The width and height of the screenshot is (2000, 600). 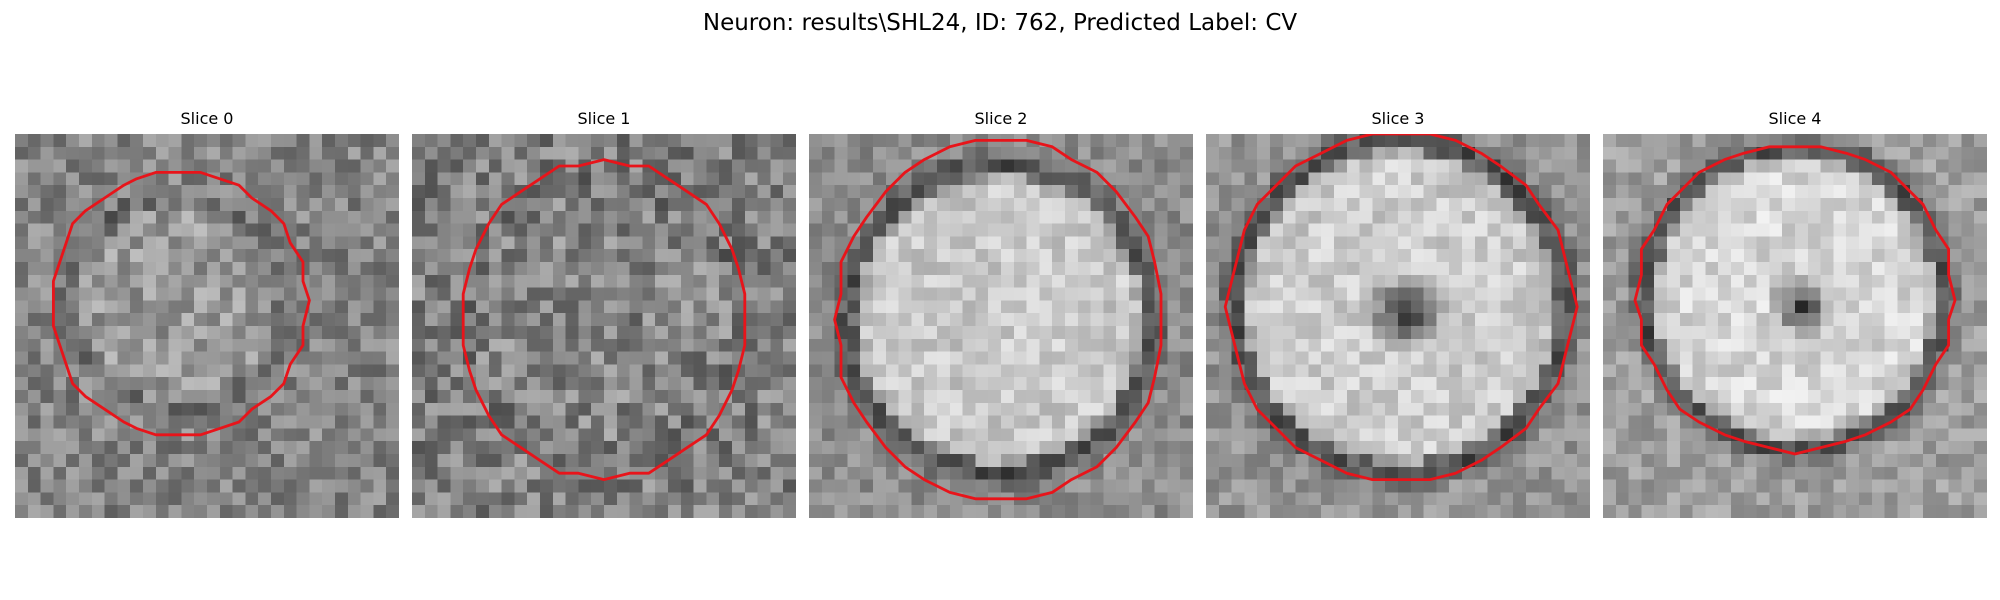 I want to click on slice-title-4: Slice 4, so click(x=1795, y=118).